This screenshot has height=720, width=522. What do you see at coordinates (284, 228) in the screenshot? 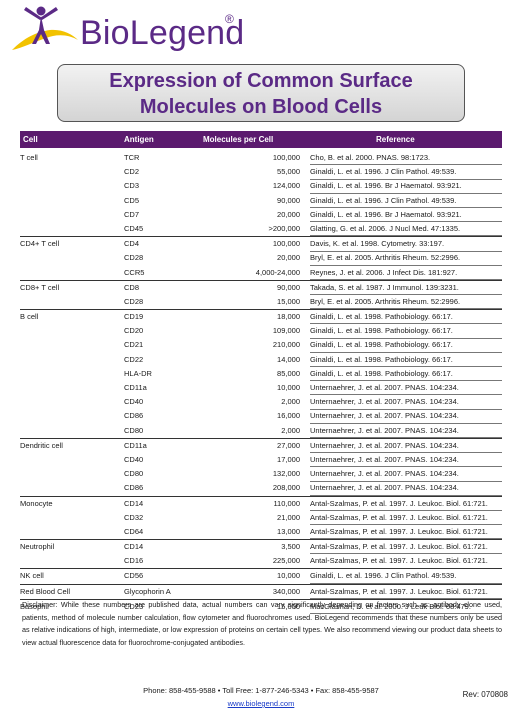
I see `molecules-per-cell: >200,000` at bounding box center [284, 228].